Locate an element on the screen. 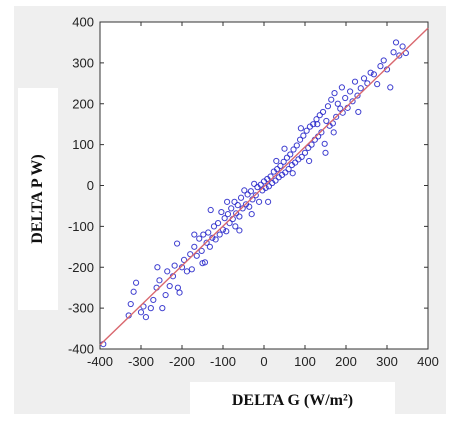 Image resolution: width=464 pixels, height=425 pixels. x-tick-label: 300 is located at coordinates (387, 361).